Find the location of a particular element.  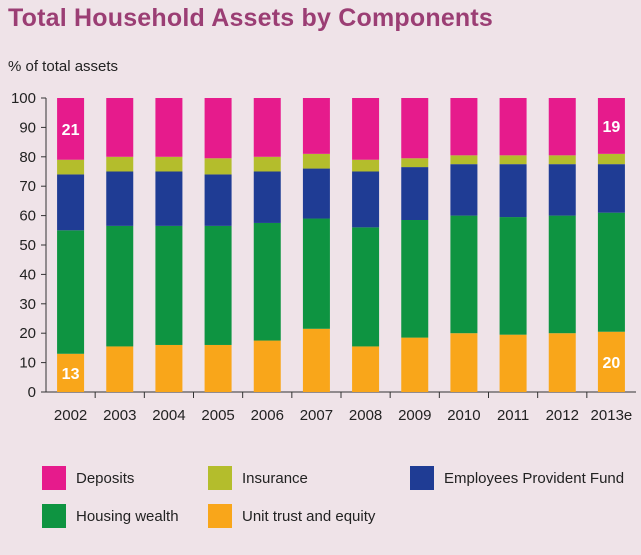

x-tick-label-2010: 2010 is located at coordinates (463, 415).